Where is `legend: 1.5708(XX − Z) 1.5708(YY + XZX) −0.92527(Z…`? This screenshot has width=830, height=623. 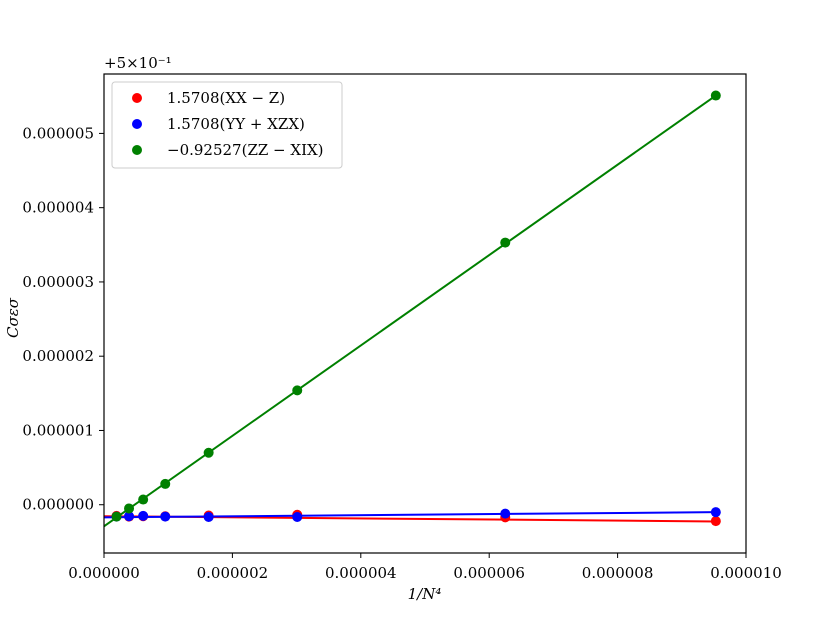 legend: 1.5708(XX − Z) 1.5708(YY + XZX) −0.92527(Z… is located at coordinates (227, 125).